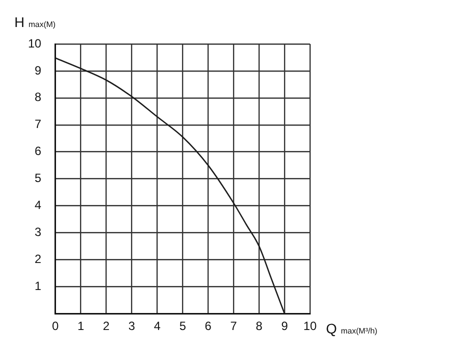 The height and width of the screenshot is (364, 460). What do you see at coordinates (38, 151) in the screenshot?
I see `y-tick-label: 6` at bounding box center [38, 151].